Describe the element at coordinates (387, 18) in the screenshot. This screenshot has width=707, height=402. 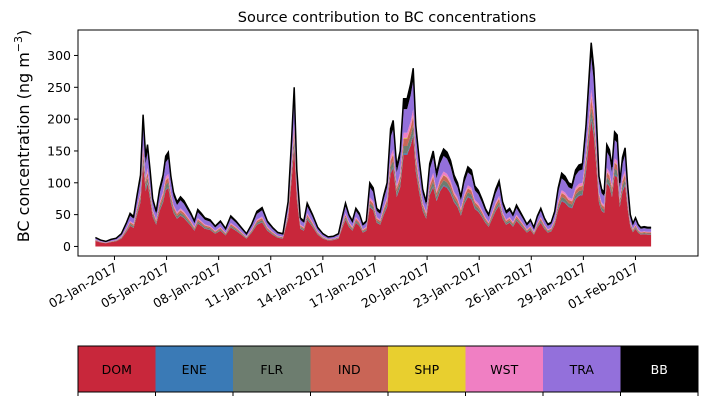
I see `chart-title: Source contribution to BC concentrations` at that location.